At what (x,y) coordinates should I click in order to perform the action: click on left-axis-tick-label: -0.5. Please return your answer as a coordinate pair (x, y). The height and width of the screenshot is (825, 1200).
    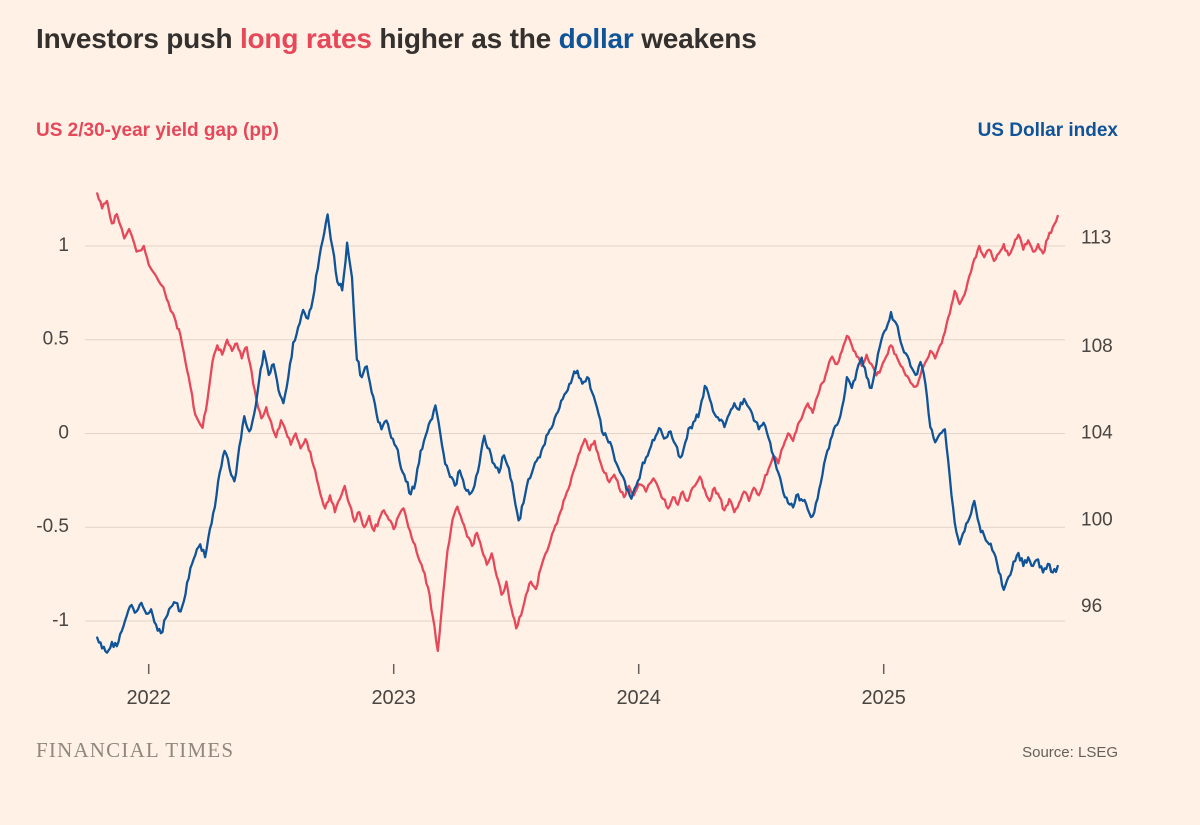
    Looking at the image, I should click on (52, 526).